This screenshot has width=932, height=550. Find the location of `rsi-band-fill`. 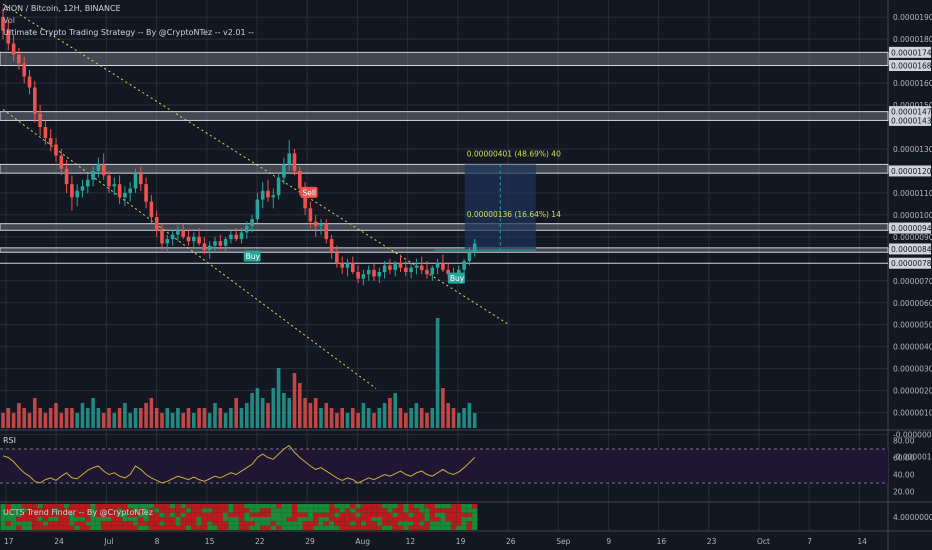

rsi-band-fill is located at coordinates (444, 466).